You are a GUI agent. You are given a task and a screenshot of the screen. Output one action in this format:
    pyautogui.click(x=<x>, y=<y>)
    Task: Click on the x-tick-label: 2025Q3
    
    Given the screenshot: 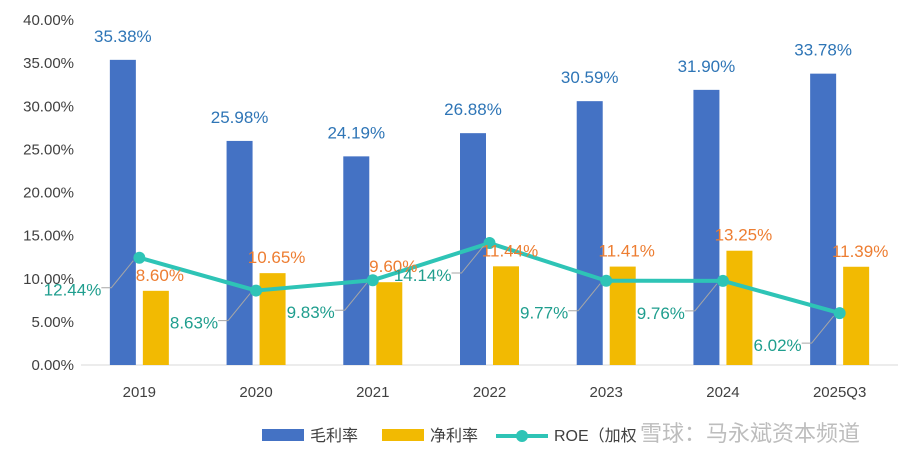 What is the action you would take?
    pyautogui.click(x=839, y=392)
    